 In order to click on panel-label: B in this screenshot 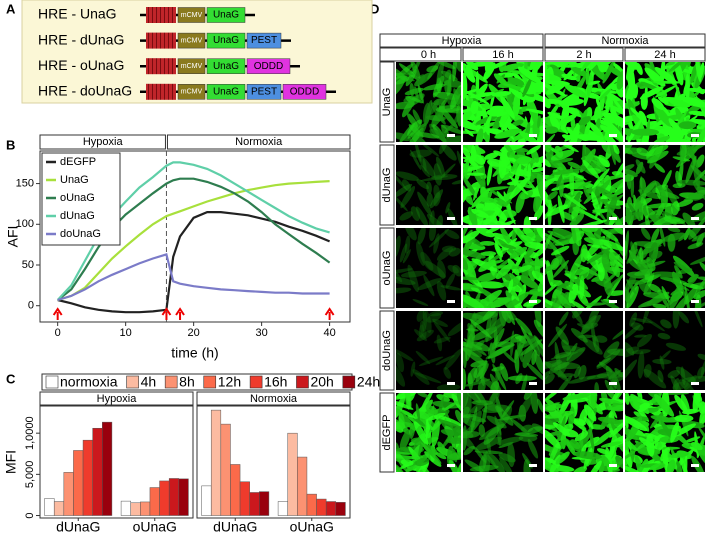, I will do `click(10, 144)`.